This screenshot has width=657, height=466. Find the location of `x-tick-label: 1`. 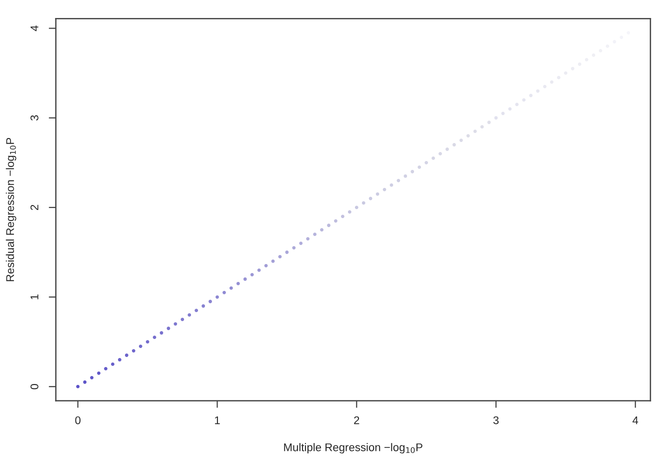

x-tick-label: 1 is located at coordinates (217, 420).